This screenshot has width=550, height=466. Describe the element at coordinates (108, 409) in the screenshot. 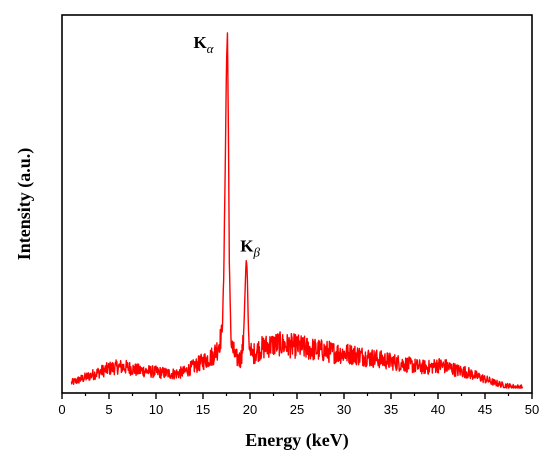

I see `x-tick-label: 5` at that location.